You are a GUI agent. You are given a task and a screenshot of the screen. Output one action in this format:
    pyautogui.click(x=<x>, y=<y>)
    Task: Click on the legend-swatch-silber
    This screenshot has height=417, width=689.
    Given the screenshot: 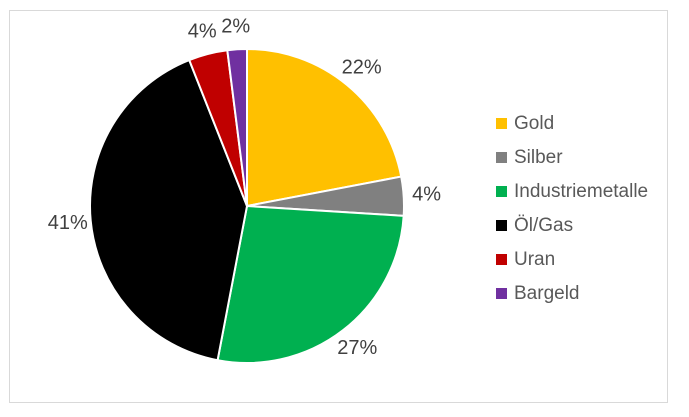 What is the action you would take?
    pyautogui.click(x=501, y=157)
    